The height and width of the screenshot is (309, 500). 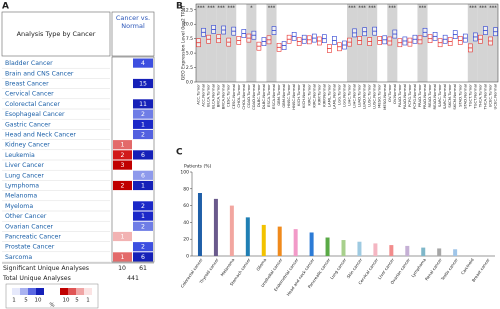 What do you see at coordinates (263, 96) in the screenshot?
I see `x-tick-label: DLBC.Normal` at bounding box center [263, 96].